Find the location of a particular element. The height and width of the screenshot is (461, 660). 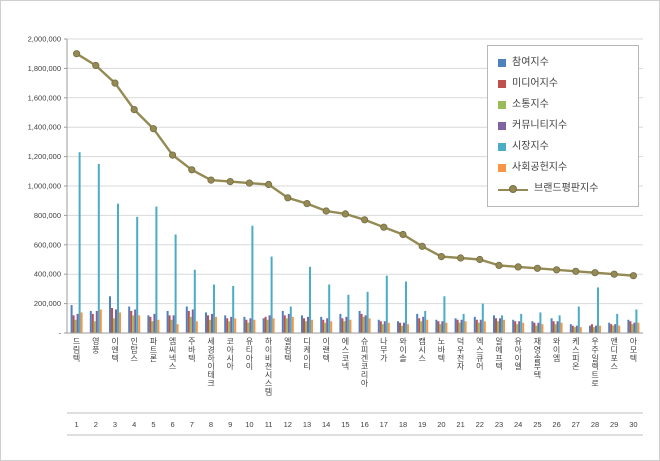

rank-label: 15 is located at coordinates (345, 424).